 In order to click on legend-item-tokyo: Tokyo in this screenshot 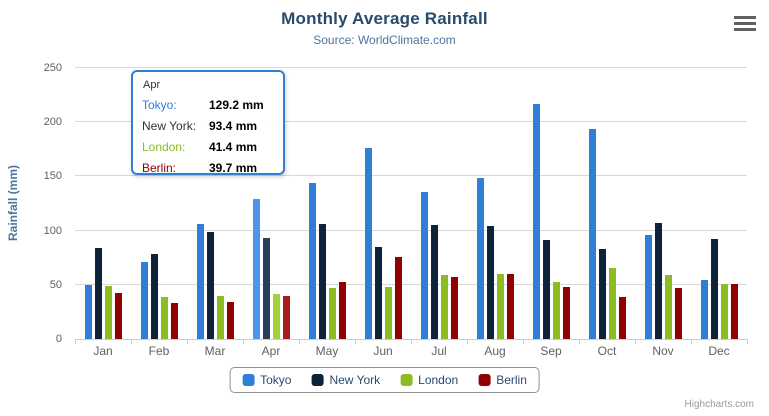, I will do `click(266, 380)`.